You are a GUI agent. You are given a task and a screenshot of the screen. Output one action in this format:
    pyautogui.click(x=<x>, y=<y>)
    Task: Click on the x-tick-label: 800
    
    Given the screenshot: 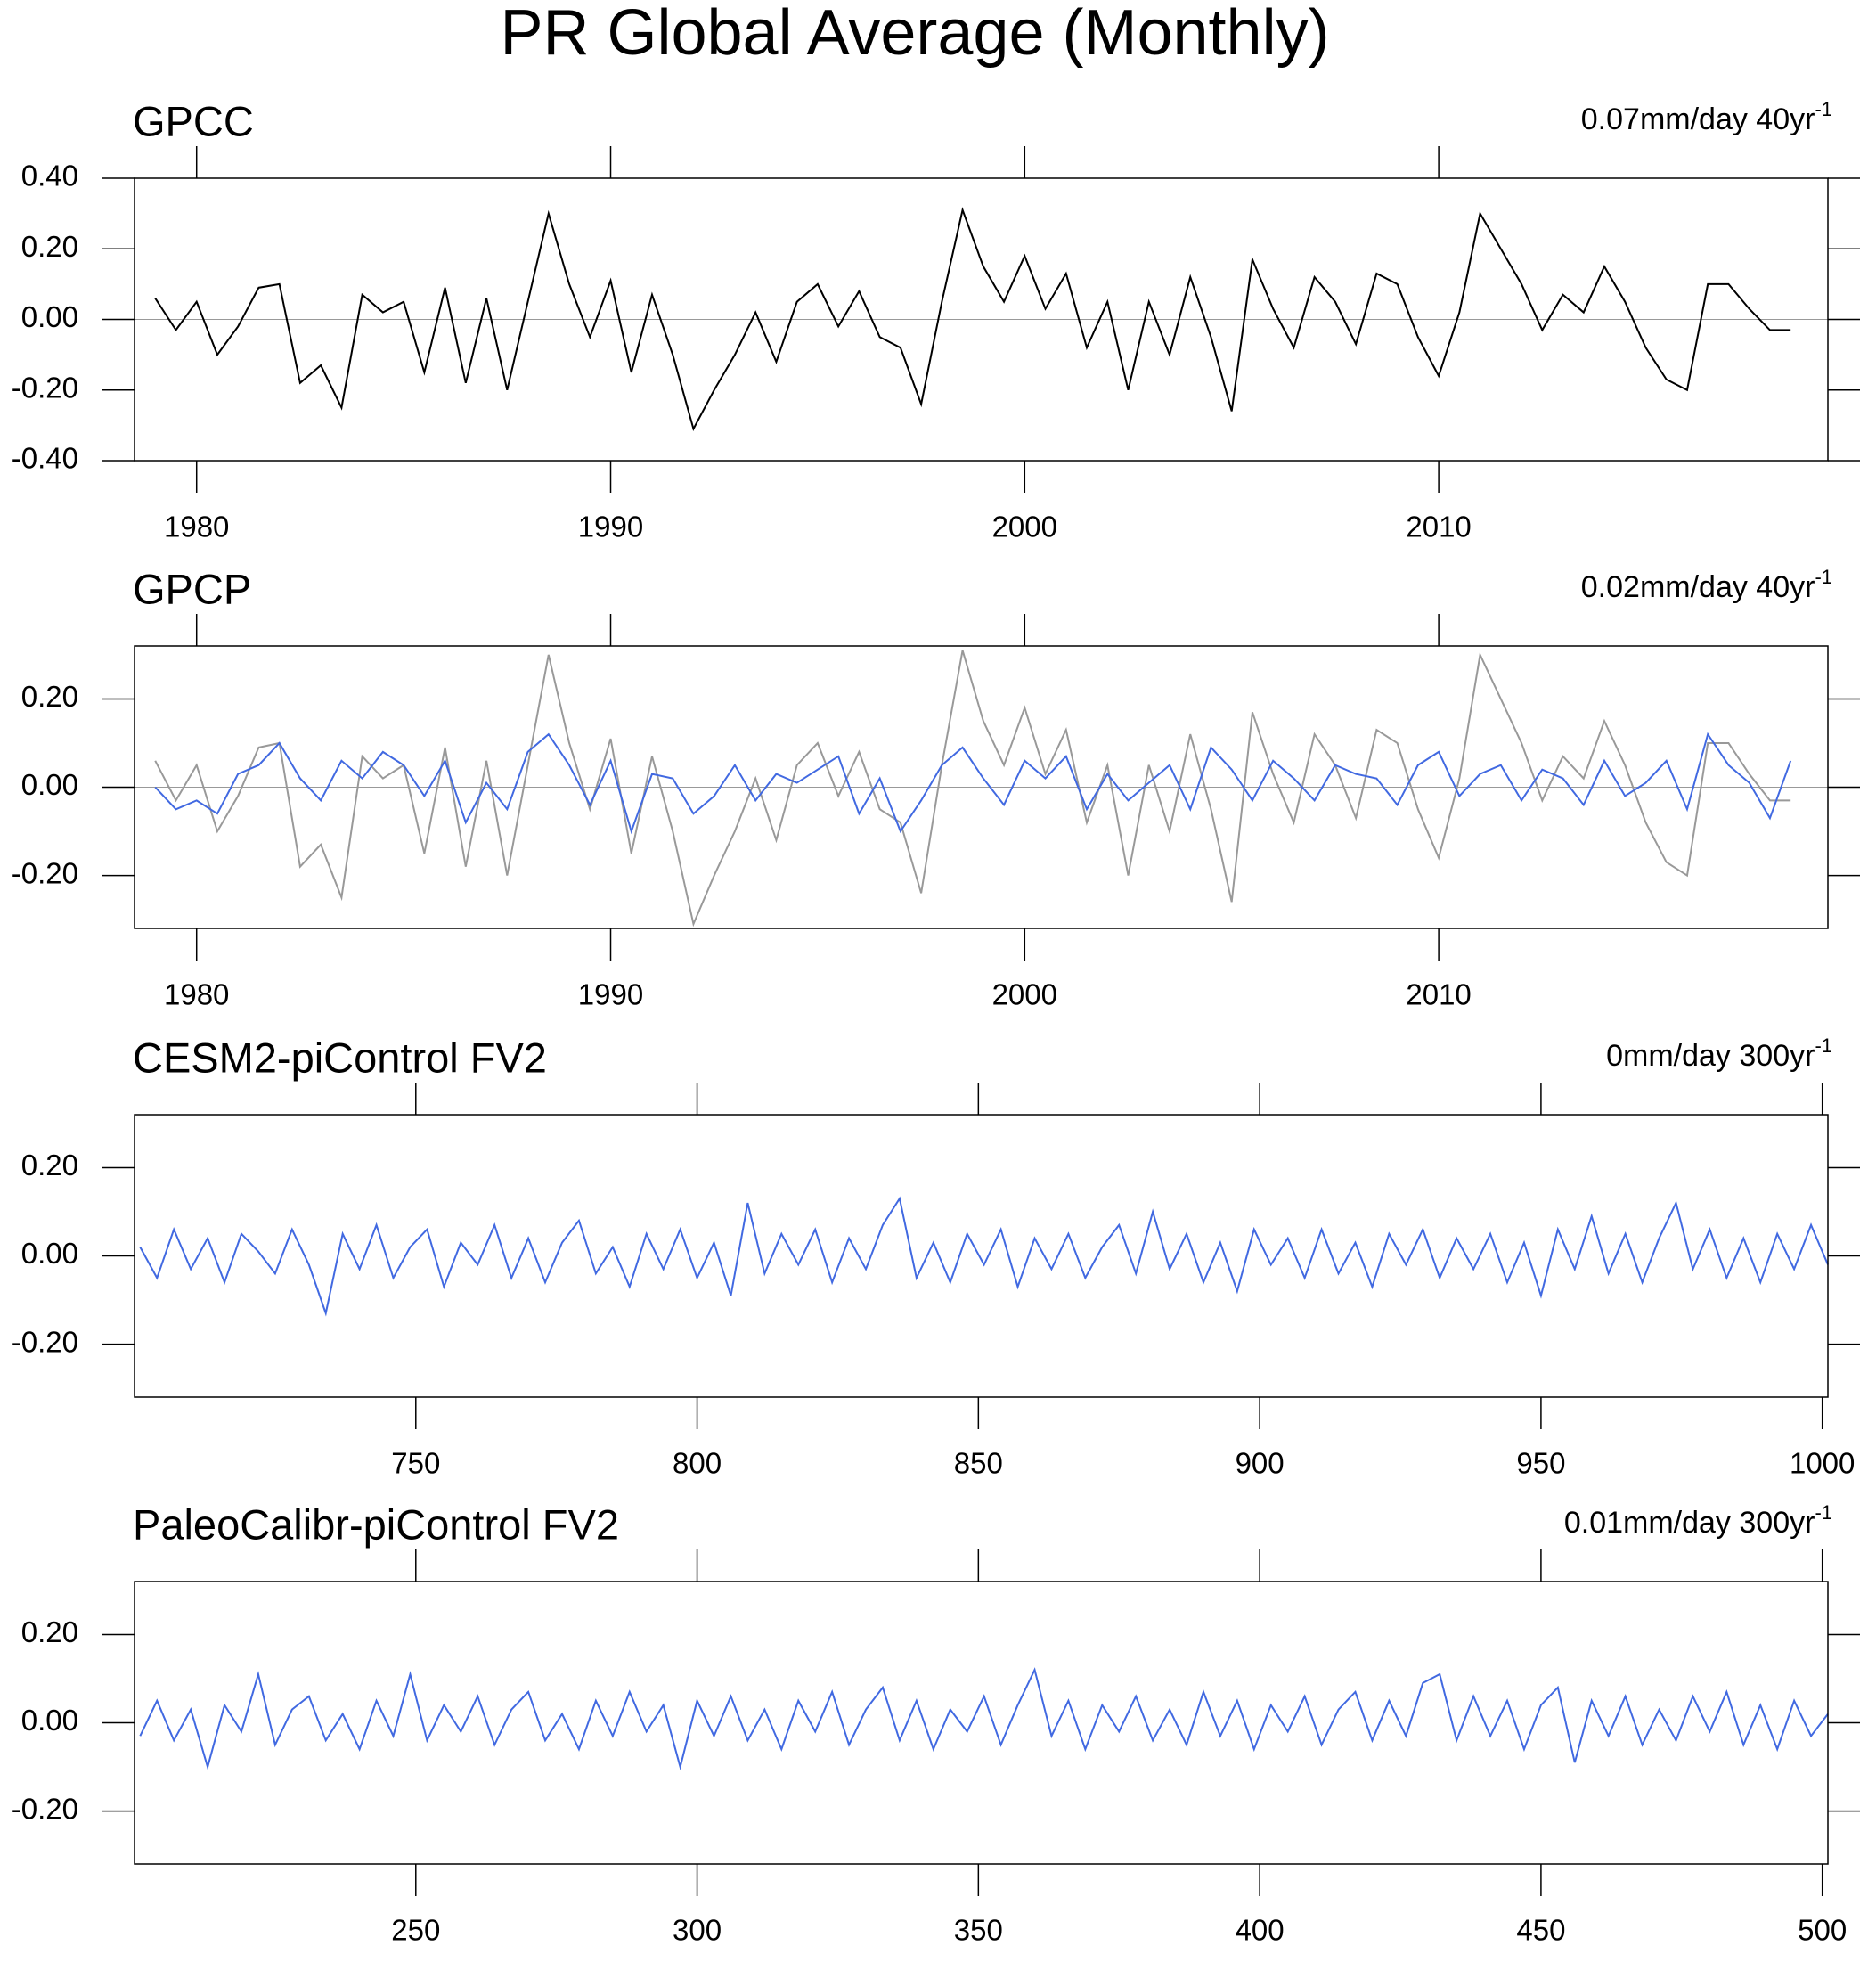 What is the action you would take?
    pyautogui.click(x=697, y=1463)
    